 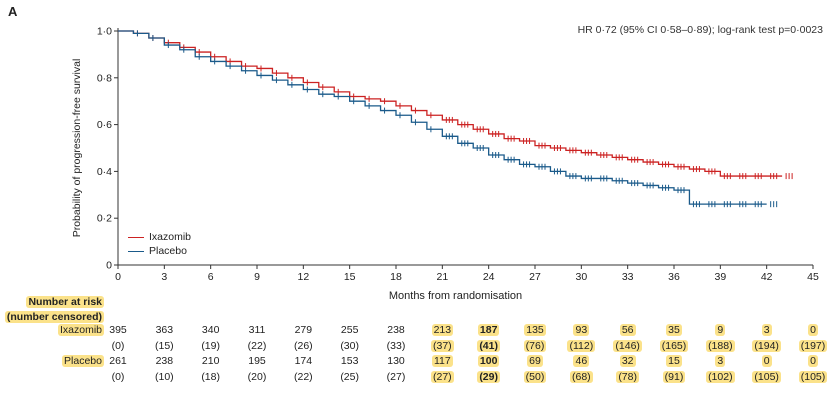 I want to click on x-tick-label: 45, so click(x=813, y=277).